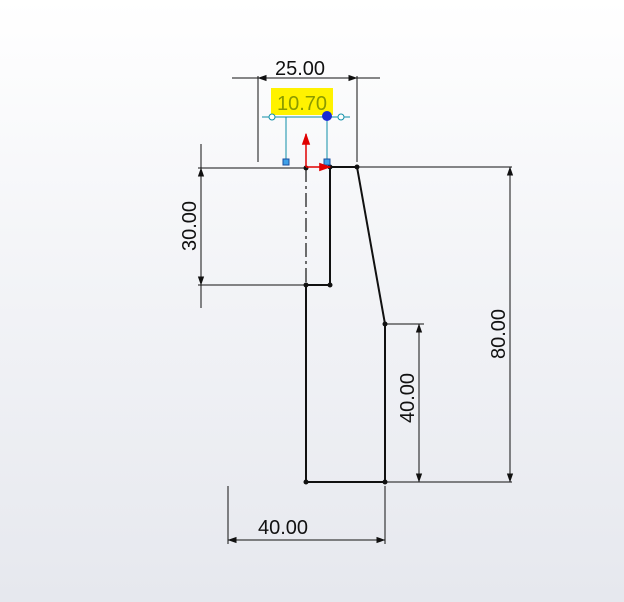  What do you see at coordinates (300, 69) in the screenshot?
I see `dimension-label: 25.00` at bounding box center [300, 69].